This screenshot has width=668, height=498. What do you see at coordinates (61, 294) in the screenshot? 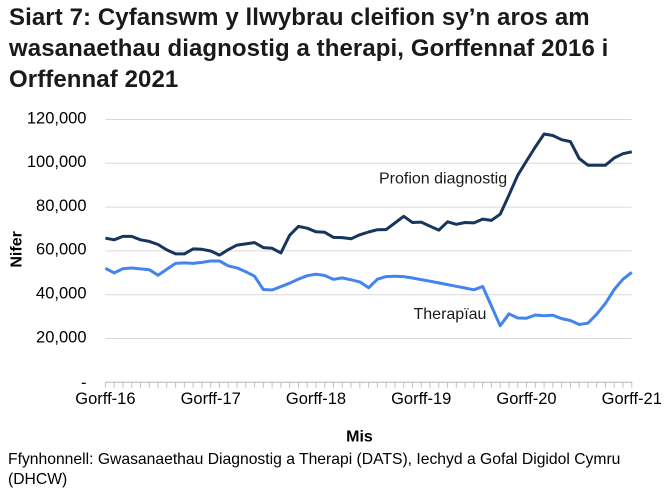
I see `svg-text: 40,000` at bounding box center [61, 294].